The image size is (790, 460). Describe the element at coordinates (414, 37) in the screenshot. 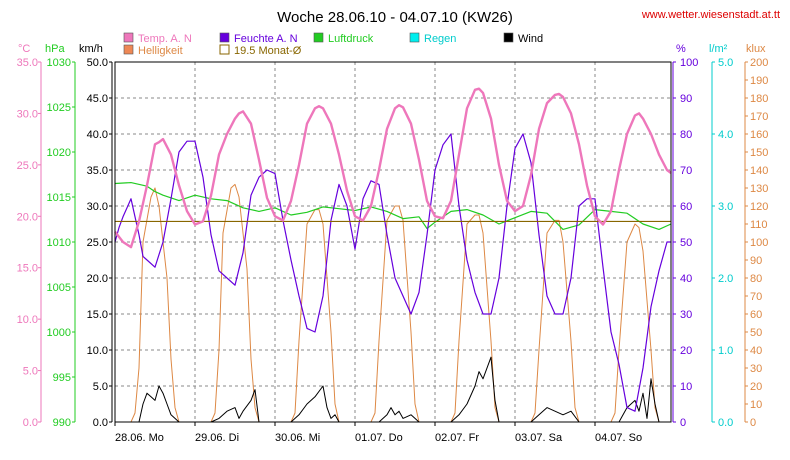

I see `legend-swatch-rain` at that location.